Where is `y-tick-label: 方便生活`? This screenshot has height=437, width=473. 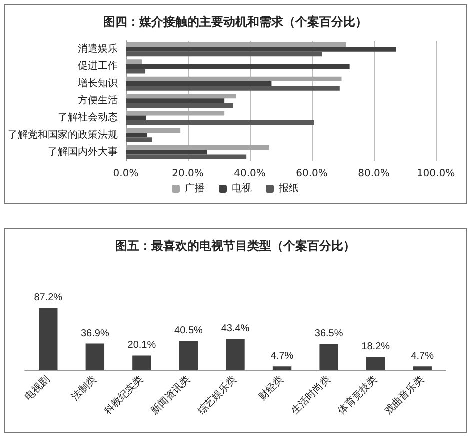
y-tick-label: 方便生活 is located at coordinates (98, 100).